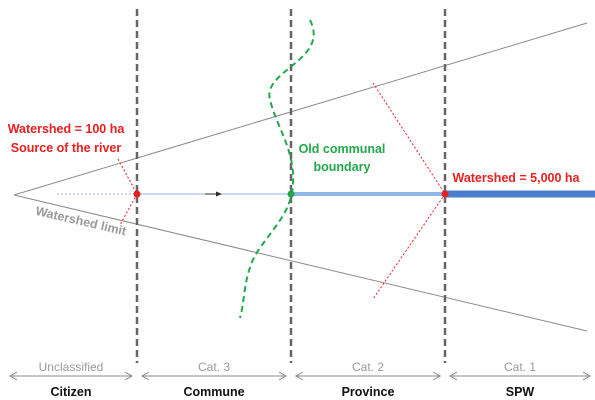 This screenshot has width=595, height=400. Describe the element at coordinates (277, 169) in the screenshot. I see `old-communal-boundary-line` at that location.